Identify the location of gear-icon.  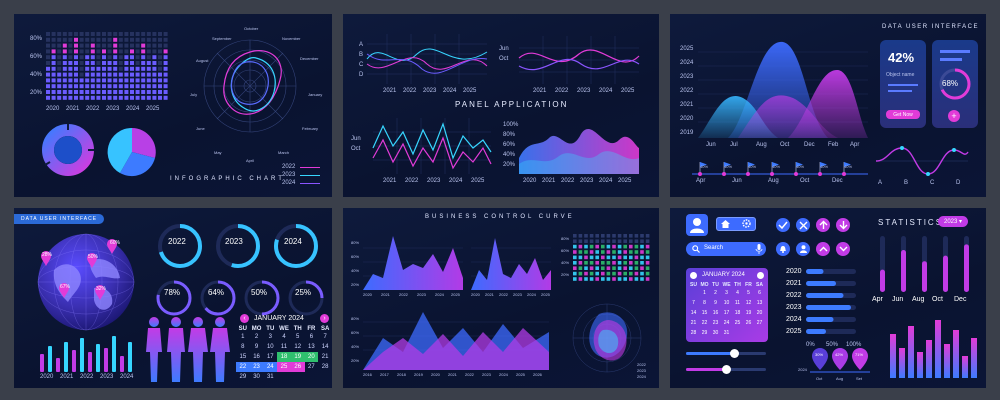
(746, 223).